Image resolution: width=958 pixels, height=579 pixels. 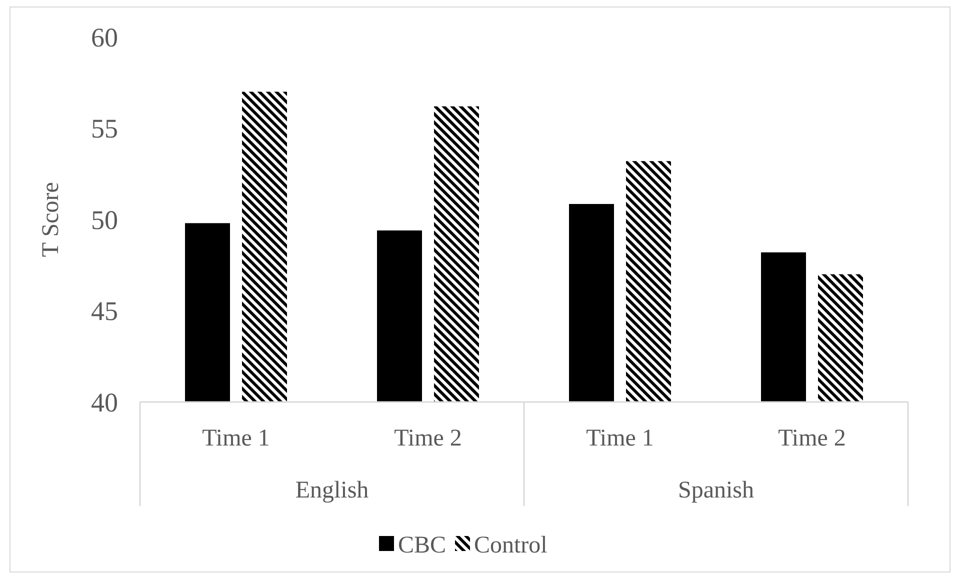 What do you see at coordinates (716, 490) in the screenshot?
I see `text: Spanish` at bounding box center [716, 490].